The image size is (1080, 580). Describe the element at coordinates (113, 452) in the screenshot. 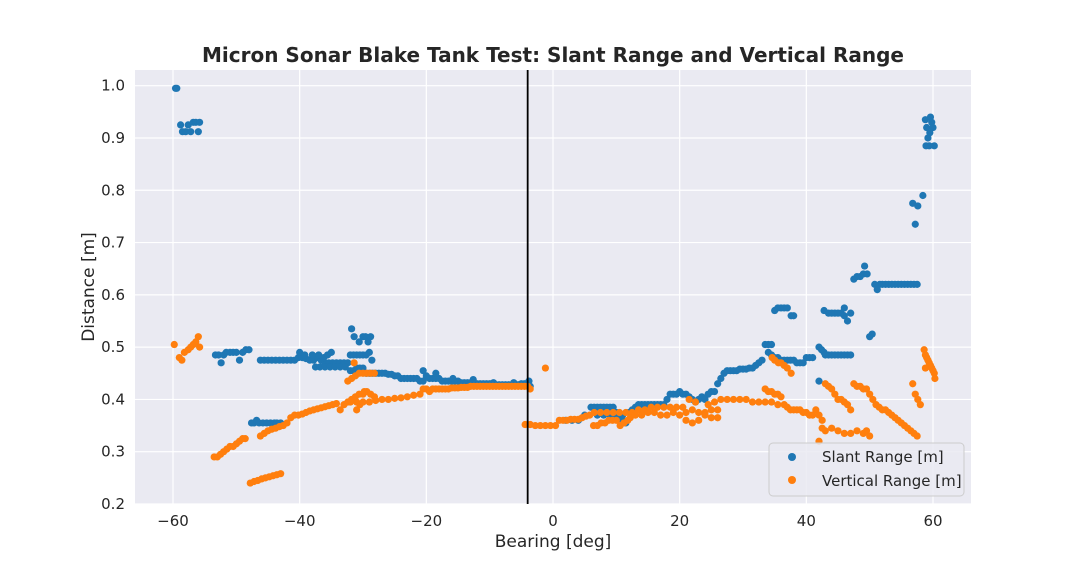

I see `y-tick-label: 0.3` at that location.